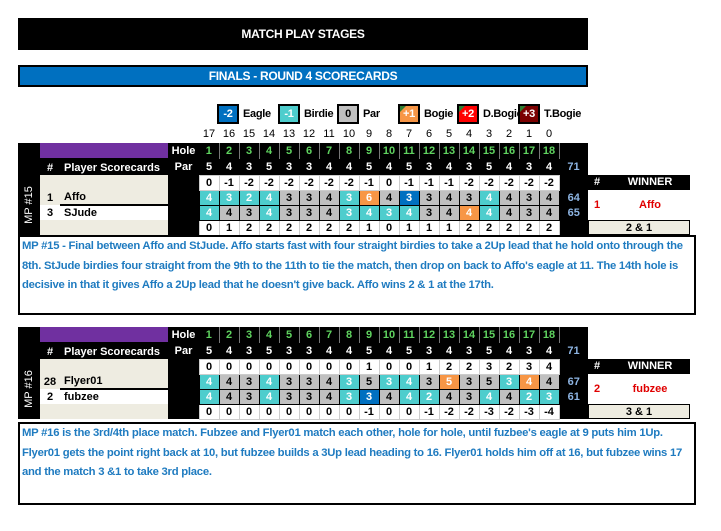  What do you see at coordinates (289, 151) in the screenshot?
I see `hole-number: 5` at bounding box center [289, 151].